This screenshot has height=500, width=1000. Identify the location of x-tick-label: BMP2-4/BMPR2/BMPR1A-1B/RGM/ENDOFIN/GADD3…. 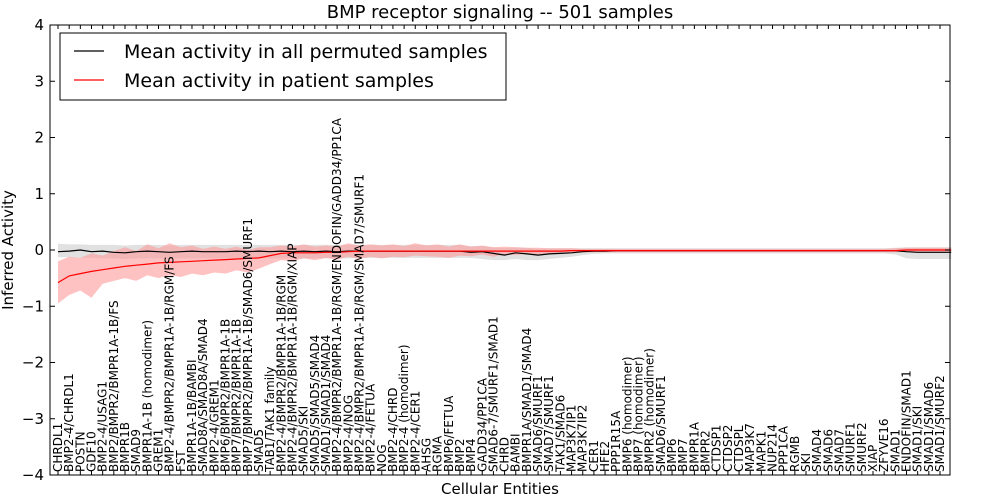
(337, 294).